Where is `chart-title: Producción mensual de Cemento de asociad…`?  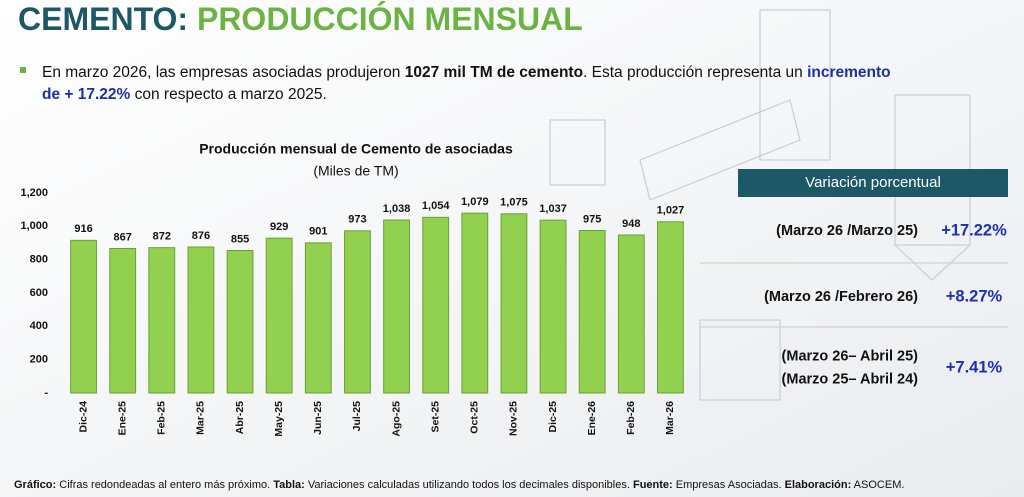 chart-title: Producción mensual de Cemento de asociad… is located at coordinates (356, 149).